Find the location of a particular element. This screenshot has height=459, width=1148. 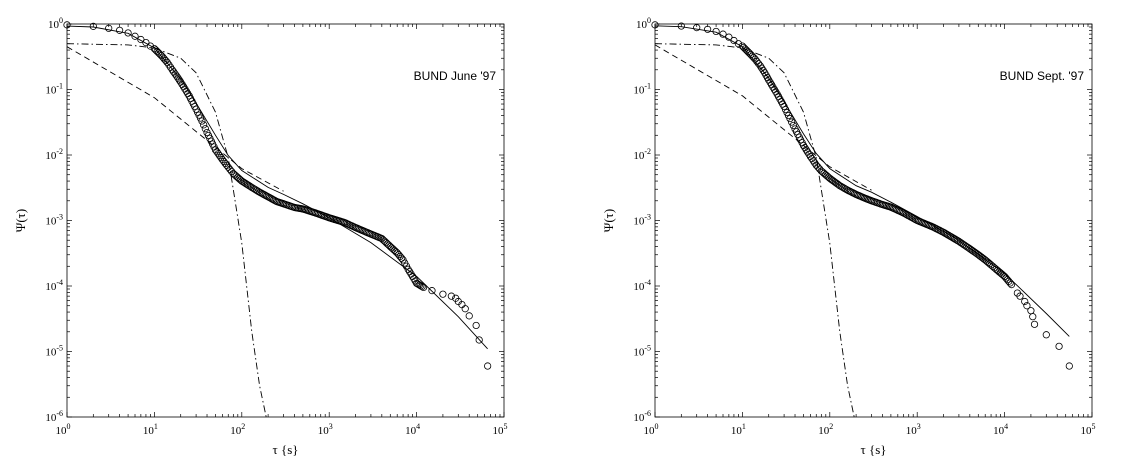

chart-annotation: BUND June '97 is located at coordinates (455, 76).